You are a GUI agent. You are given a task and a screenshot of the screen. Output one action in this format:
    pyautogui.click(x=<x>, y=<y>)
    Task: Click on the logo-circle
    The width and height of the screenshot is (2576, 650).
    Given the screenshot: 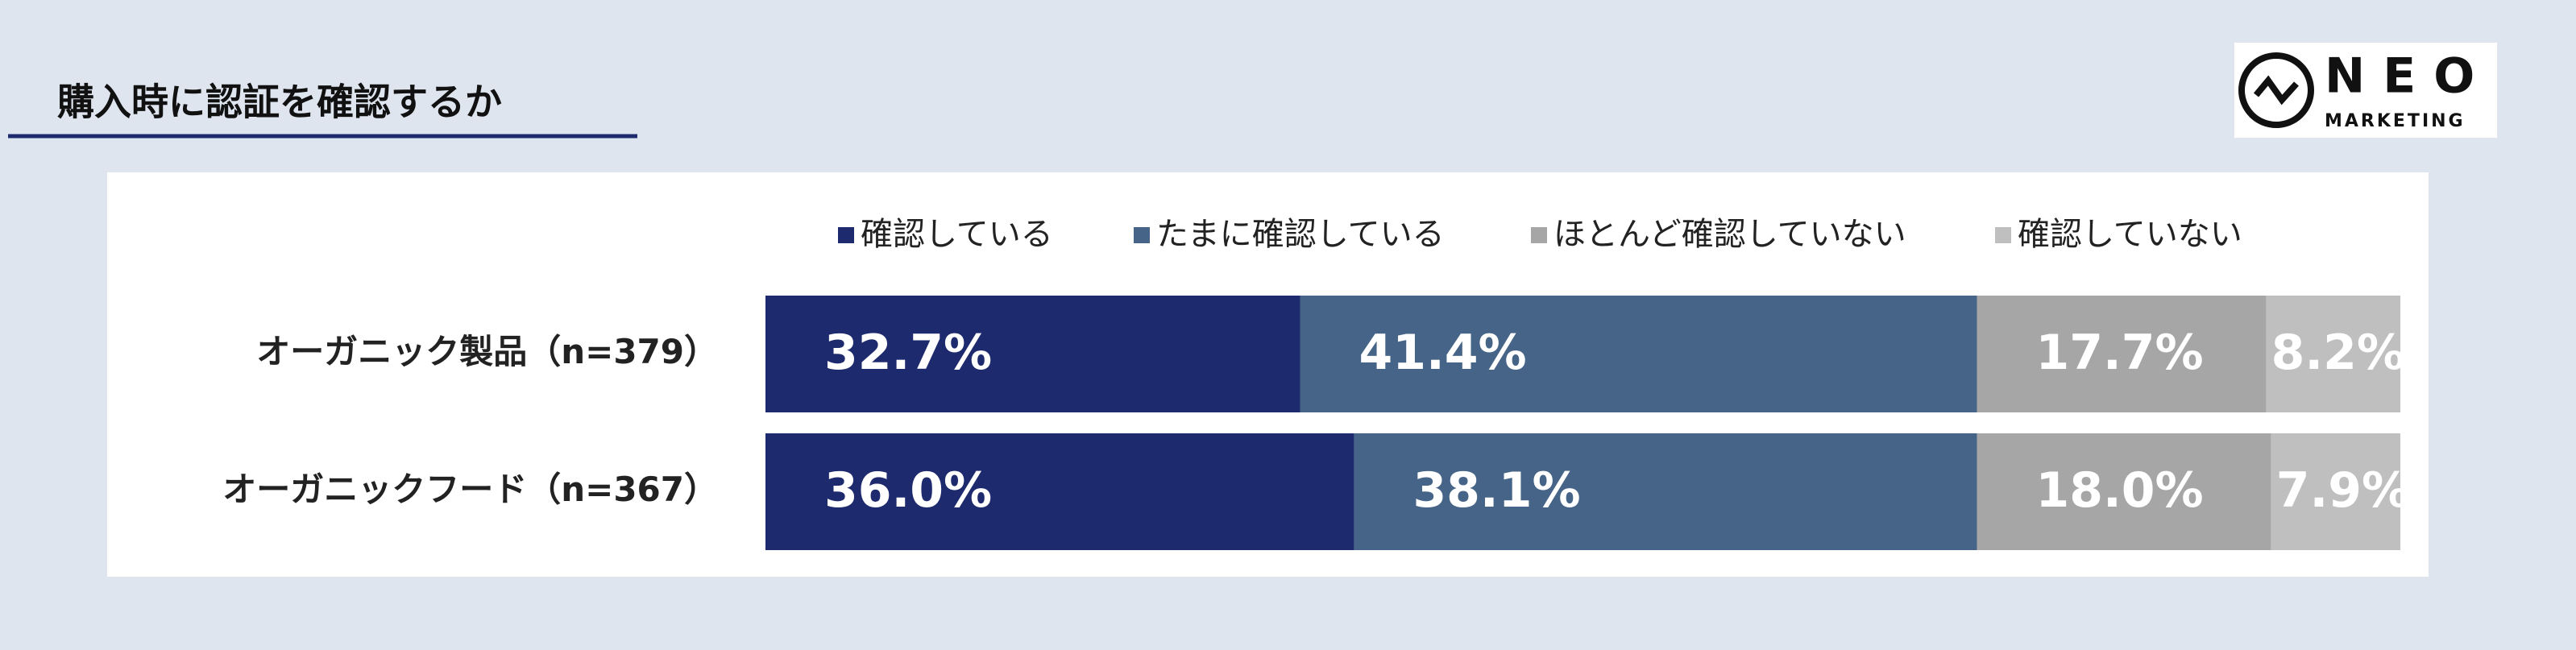 What is the action you would take?
    pyautogui.click(x=2276, y=90)
    